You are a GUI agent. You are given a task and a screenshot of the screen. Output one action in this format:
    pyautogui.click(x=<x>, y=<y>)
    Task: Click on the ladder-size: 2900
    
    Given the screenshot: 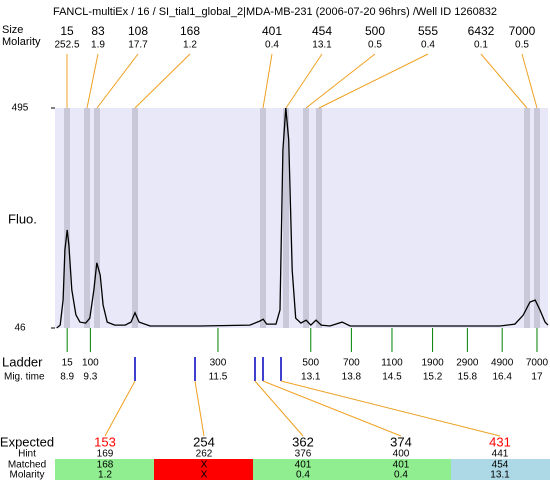 What is the action you would take?
    pyautogui.click(x=467, y=363)
    